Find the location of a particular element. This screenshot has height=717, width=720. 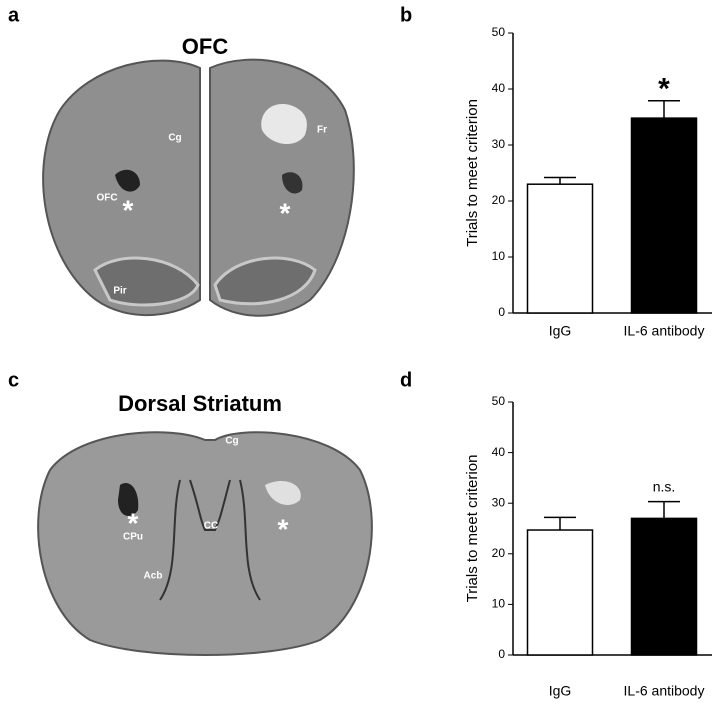

panel-letter: c is located at coordinates (13, 380).